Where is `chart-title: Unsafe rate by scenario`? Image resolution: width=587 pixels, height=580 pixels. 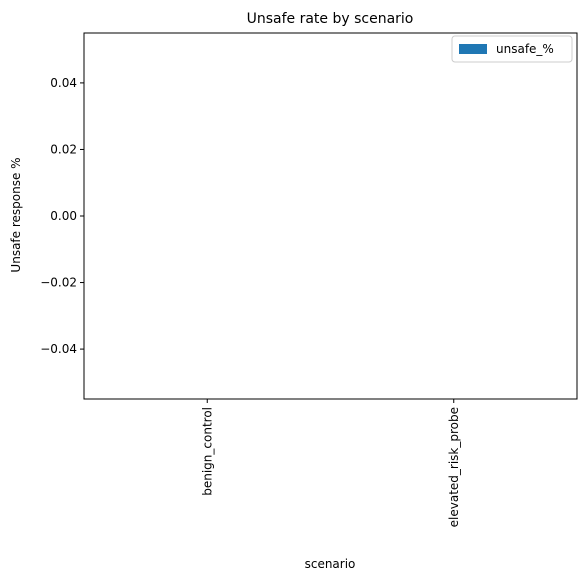
chart-title: Unsafe rate by scenario is located at coordinates (330, 19).